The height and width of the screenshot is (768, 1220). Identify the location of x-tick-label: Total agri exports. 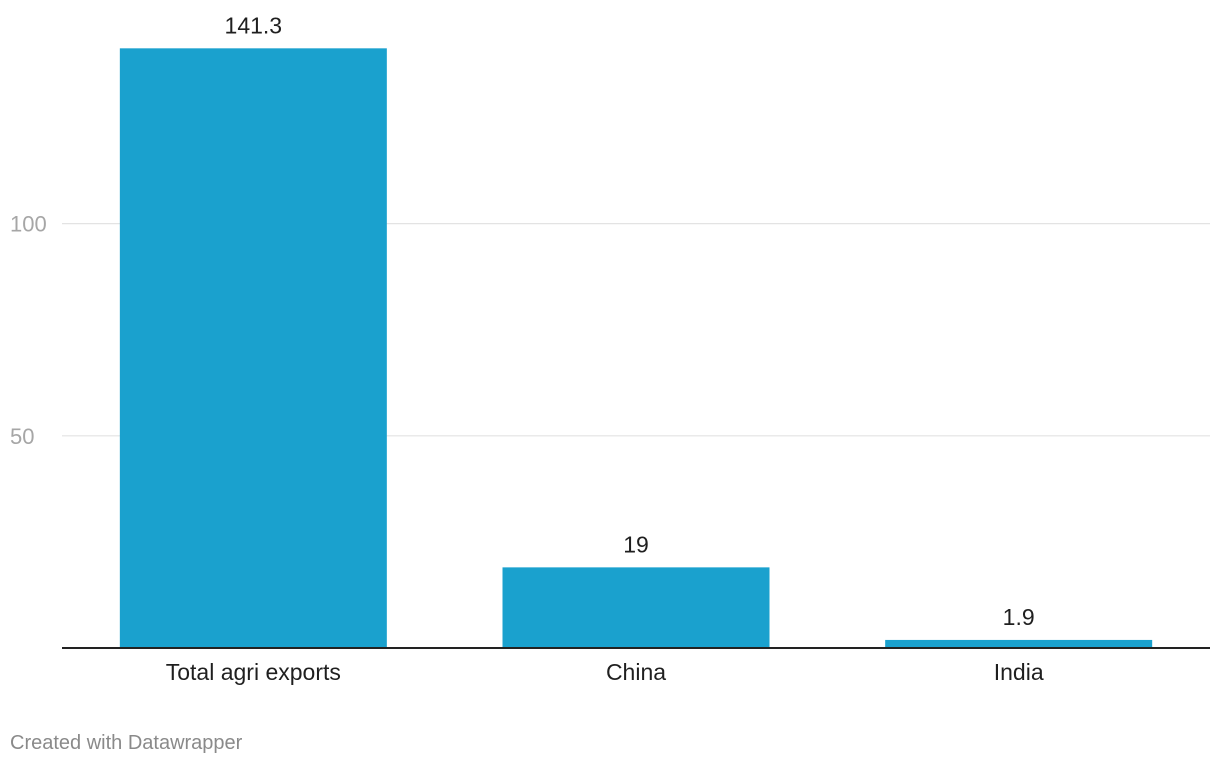
(253, 672).